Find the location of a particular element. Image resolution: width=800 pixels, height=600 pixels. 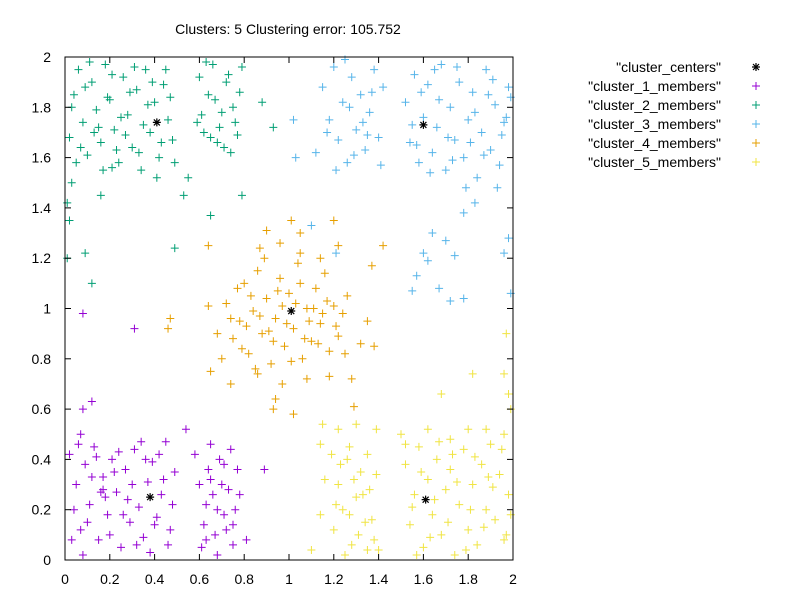

center-point is located at coordinates (425, 499).